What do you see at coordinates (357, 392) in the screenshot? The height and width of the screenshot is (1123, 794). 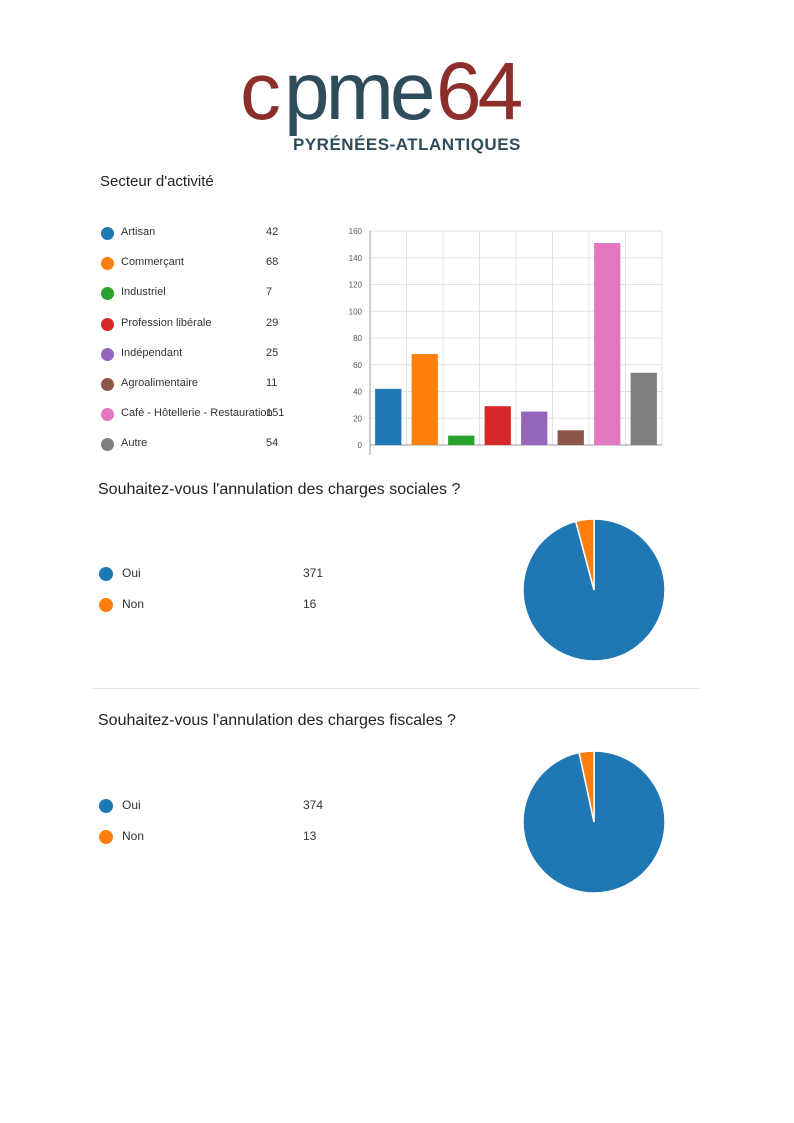 I see `y-tick-label: 40` at bounding box center [357, 392].